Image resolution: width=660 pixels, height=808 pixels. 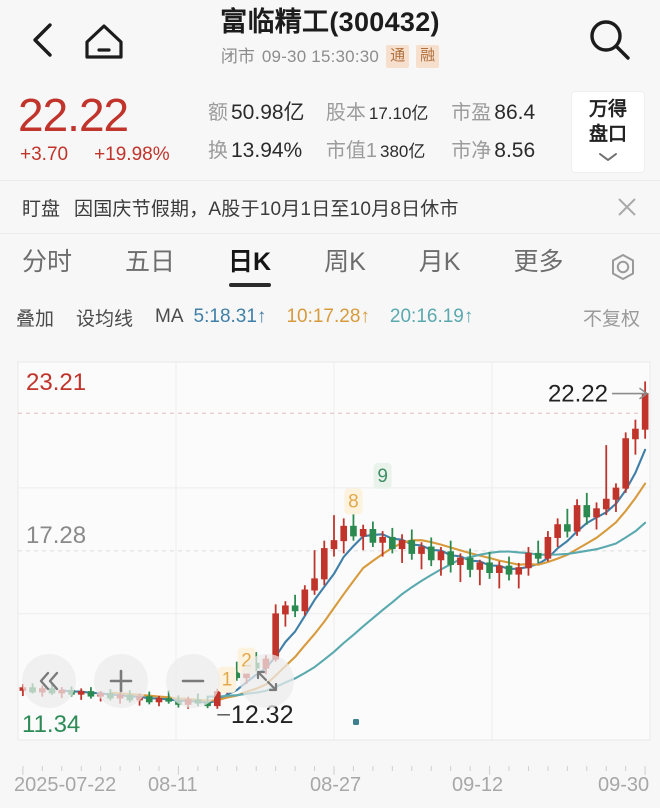 What do you see at coordinates (266, 209) in the screenshot?
I see `notice-text: 因国庆节假期，A股于10月1日至10月8日休市` at bounding box center [266, 209].